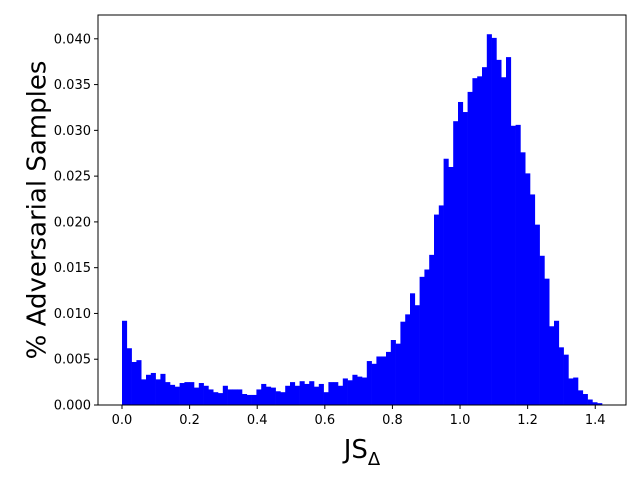 This screenshot has width=640, height=480. Describe the element at coordinates (355, 450) in the screenshot. I see `x-label-main: JS` at that location.